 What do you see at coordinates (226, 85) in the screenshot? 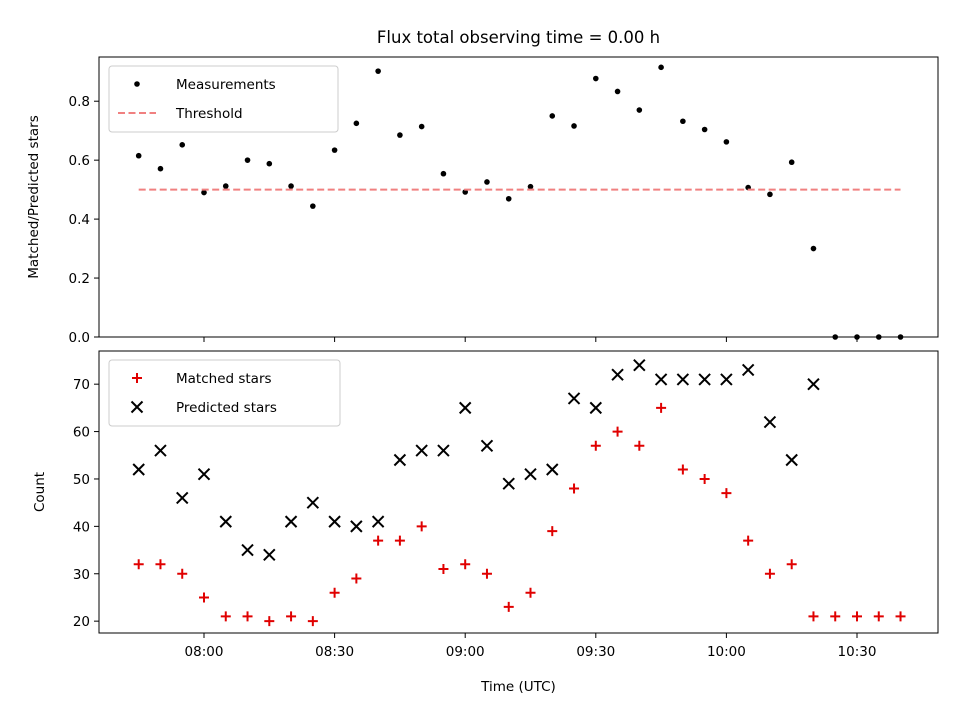
I see `legend-label: Measurements` at bounding box center [226, 85].